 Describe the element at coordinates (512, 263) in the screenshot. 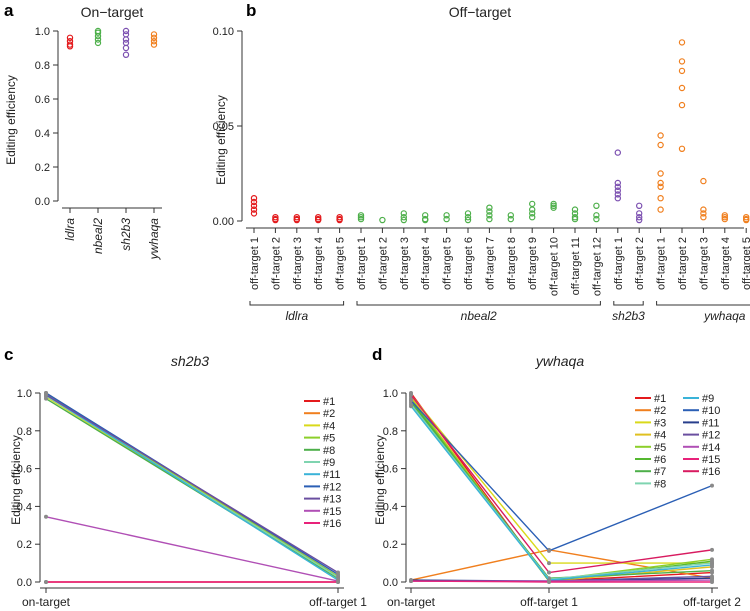

I see `x-tick-label-b: off-target 8` at that location.